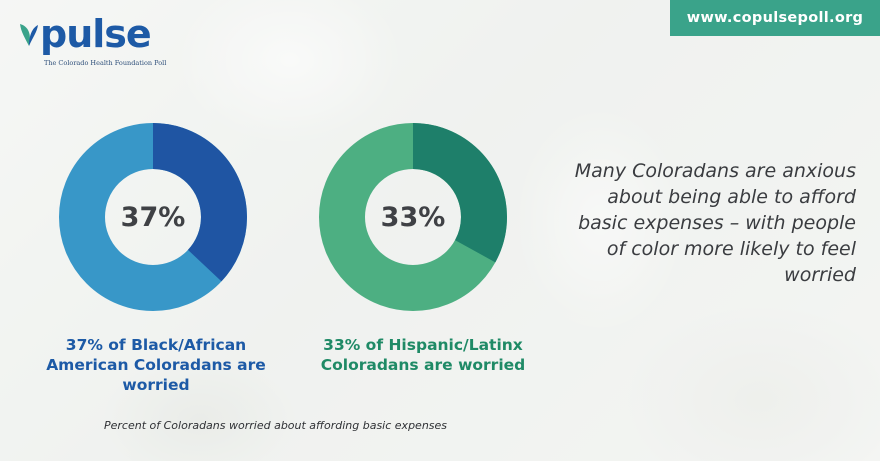 This screenshot has width=880, height=461. I want to click on donut-percent-label-hispanic: 33%, so click(413, 217).